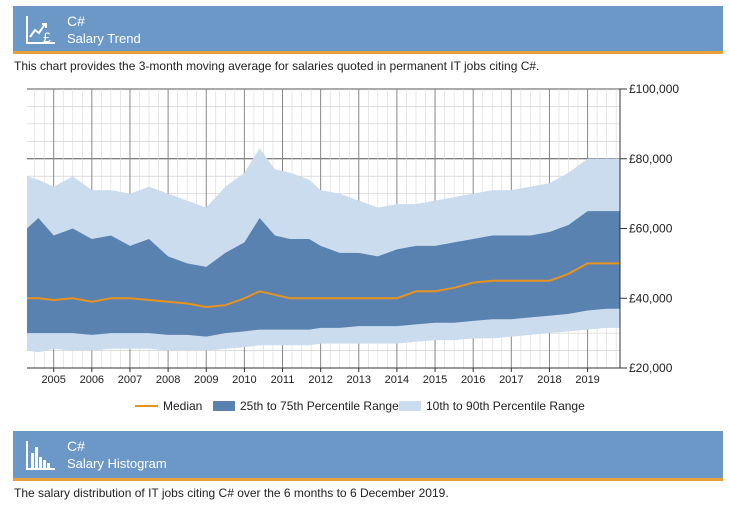  I want to click on y-tick-label: £100,000, so click(654, 89).